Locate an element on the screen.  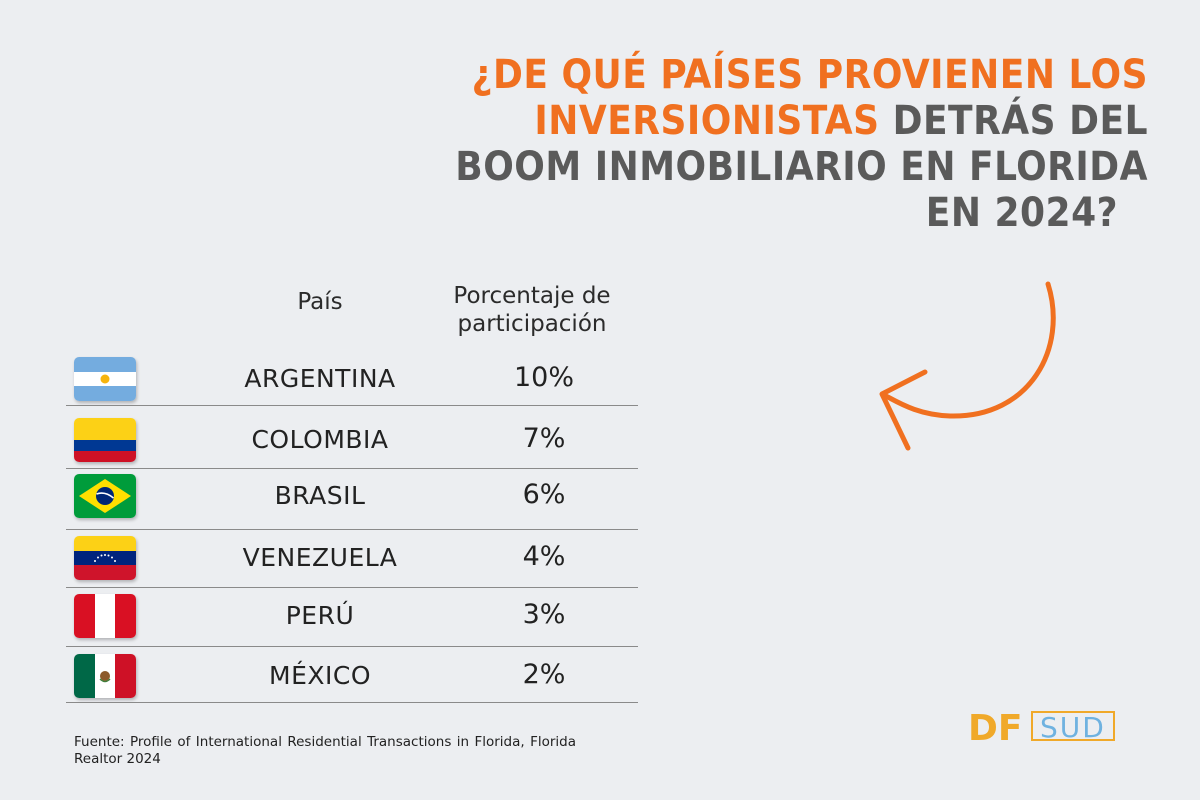
logo-sud: SUD is located at coordinates (1073, 727).